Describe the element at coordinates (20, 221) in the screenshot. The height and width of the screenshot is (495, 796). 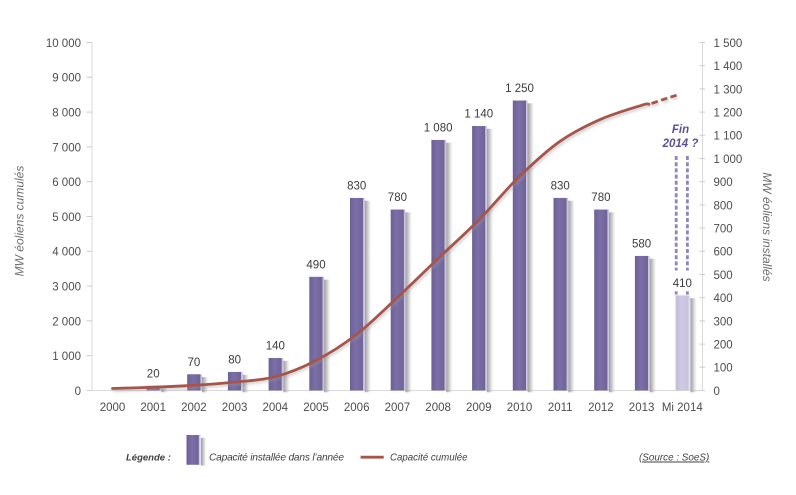
I see `svg-text: MW éoliens cumulés` at that location.